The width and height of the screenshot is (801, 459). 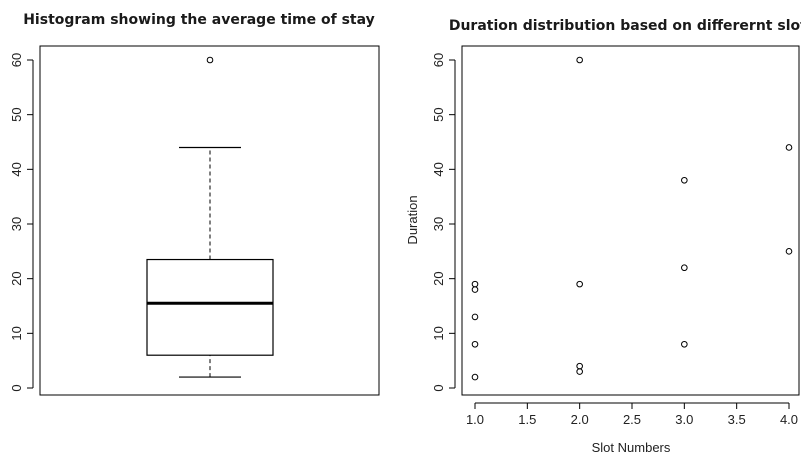 I want to click on boxplot-y-tick-label: 40, so click(x=16, y=169).